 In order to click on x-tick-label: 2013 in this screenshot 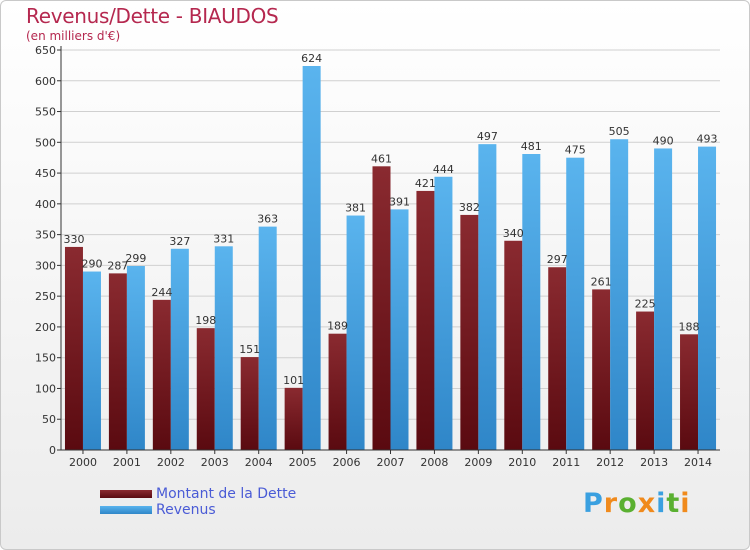, I will do `click(654, 462)`.